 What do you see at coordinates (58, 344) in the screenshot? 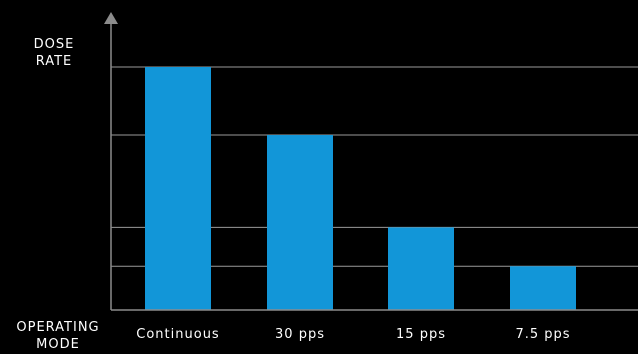
I see `x-axis-label-line-2: MODE` at bounding box center [58, 344].